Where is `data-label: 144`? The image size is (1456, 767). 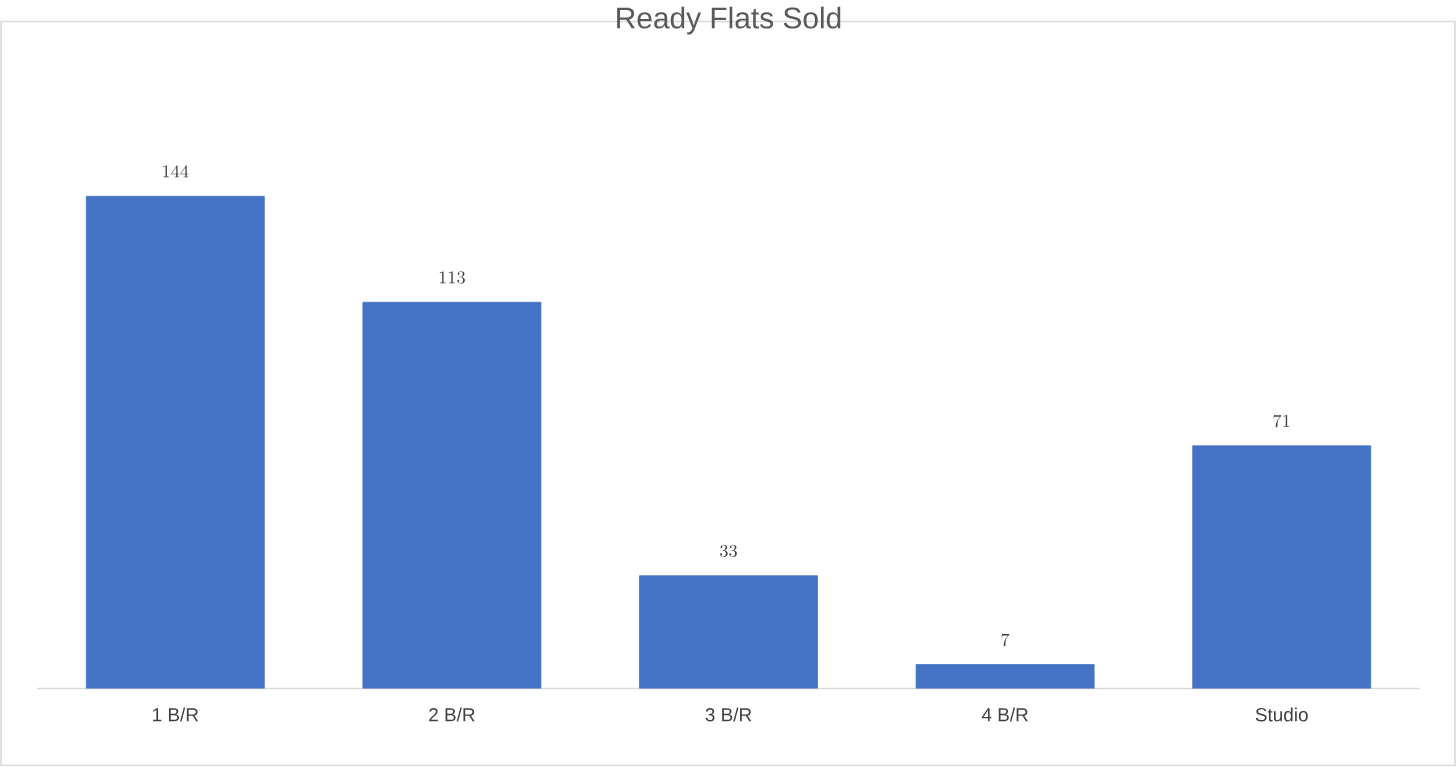
data-label: 144 is located at coordinates (176, 171).